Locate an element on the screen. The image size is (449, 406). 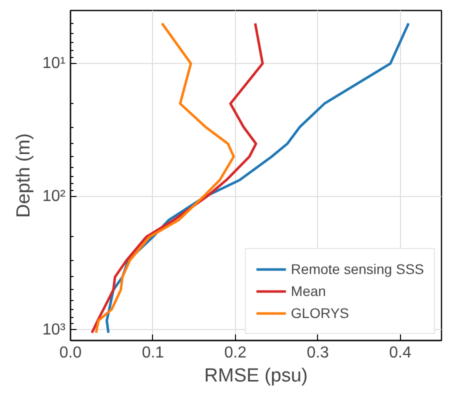
x-tick-label: 0.1 is located at coordinates (153, 353).